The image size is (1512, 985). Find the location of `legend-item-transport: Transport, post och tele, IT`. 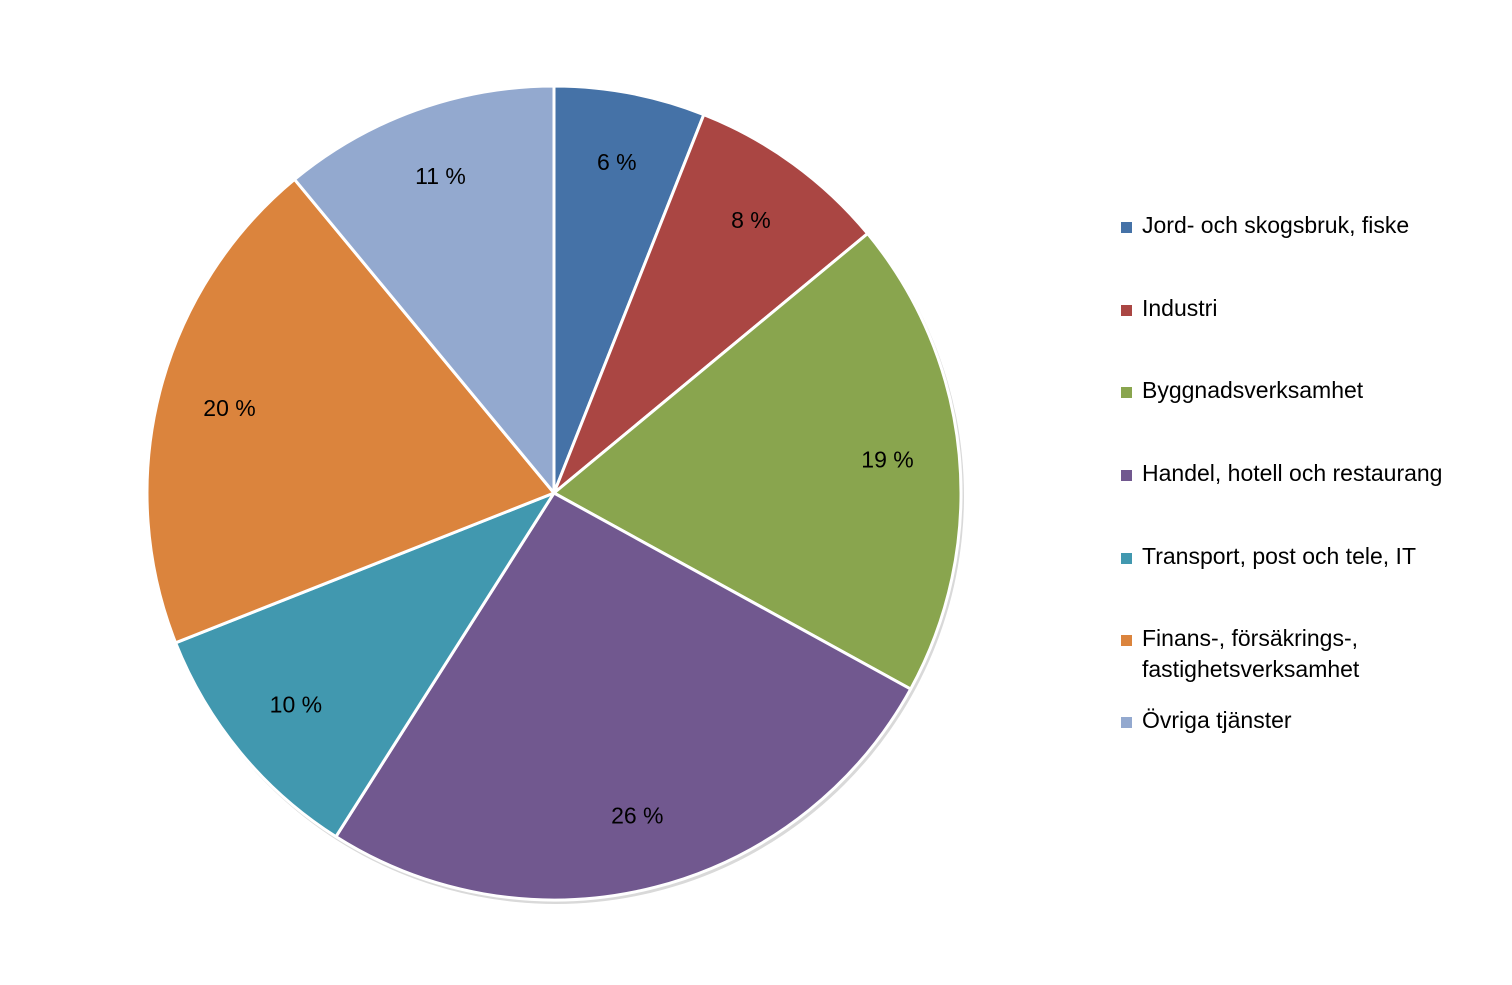

legend-item-transport: Transport, post och tele, IT is located at coordinates (1306, 556).